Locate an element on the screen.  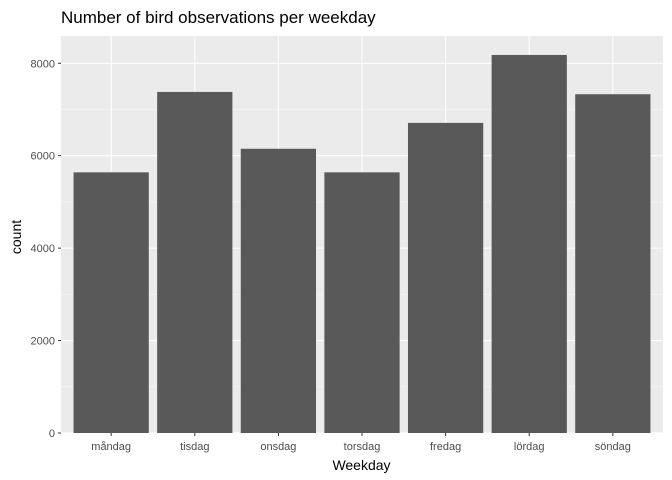
y-tick-label: 0 is located at coordinates (52, 434).